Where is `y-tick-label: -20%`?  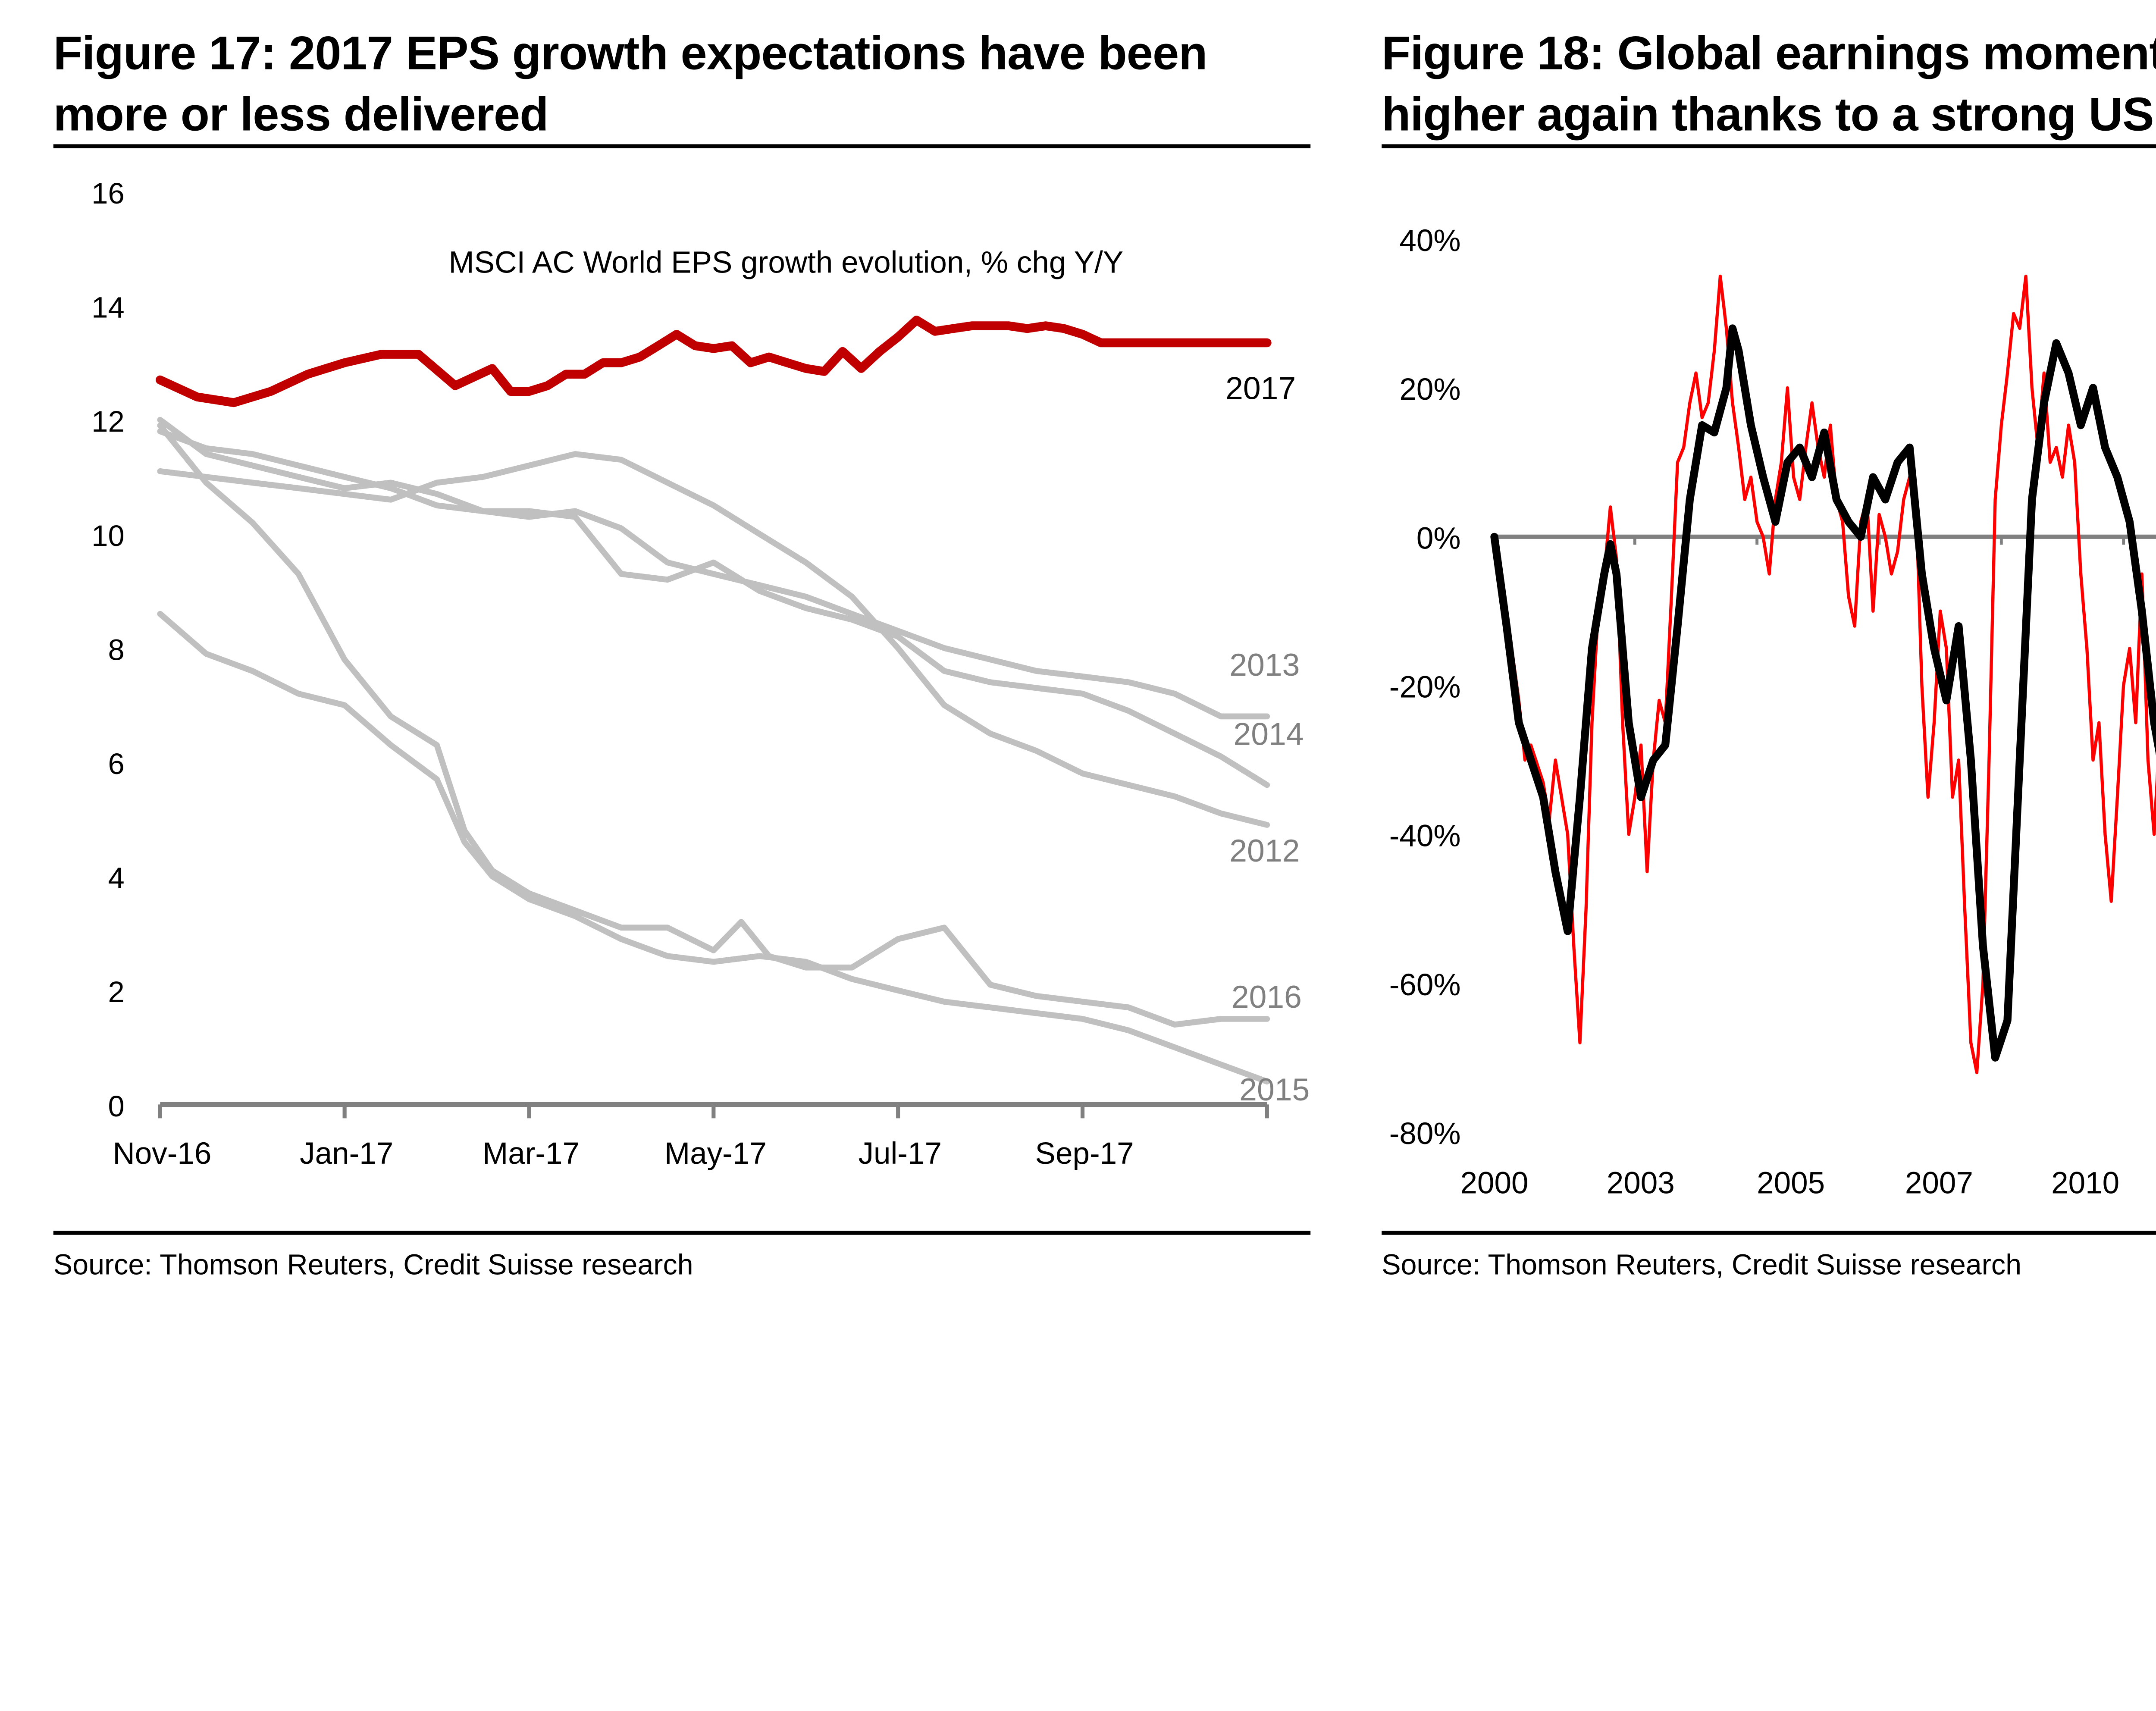
y-tick-label: -20% is located at coordinates (1425, 687).